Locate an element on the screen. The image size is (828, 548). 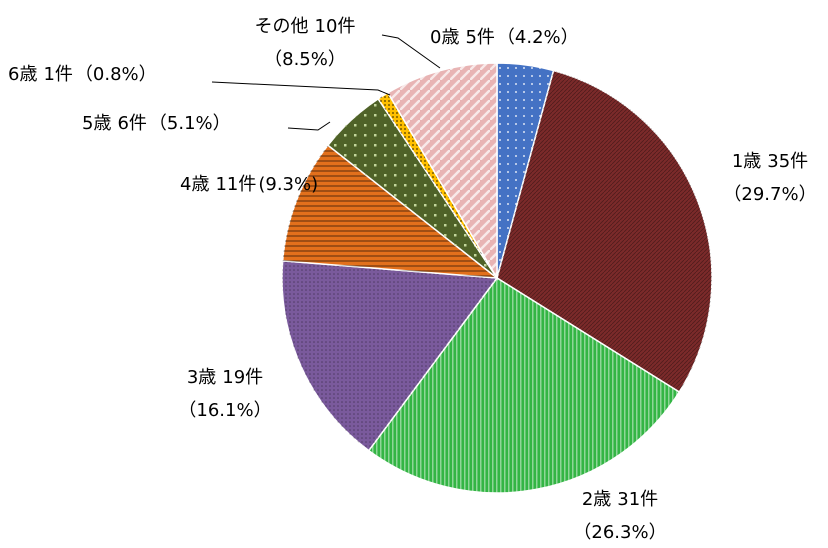
data-label: 1歳 35件 is located at coordinates (770, 161).